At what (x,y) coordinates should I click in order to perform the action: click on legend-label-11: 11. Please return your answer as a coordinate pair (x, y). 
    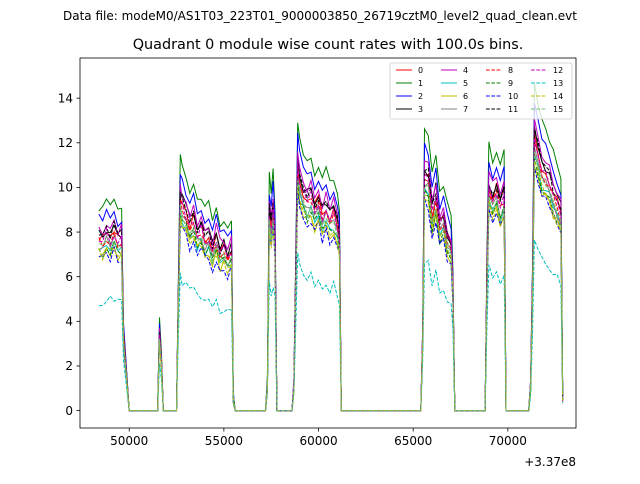
    Looking at the image, I should click on (513, 109).